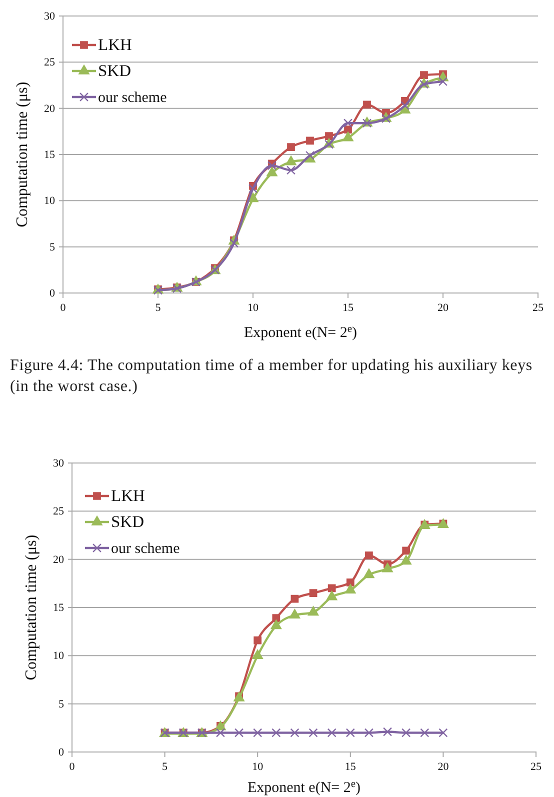 Image resolution: width=554 pixels, height=797 pixels. Describe the element at coordinates (72, 766) in the screenshot. I see `x-tick-label: 0` at that location.